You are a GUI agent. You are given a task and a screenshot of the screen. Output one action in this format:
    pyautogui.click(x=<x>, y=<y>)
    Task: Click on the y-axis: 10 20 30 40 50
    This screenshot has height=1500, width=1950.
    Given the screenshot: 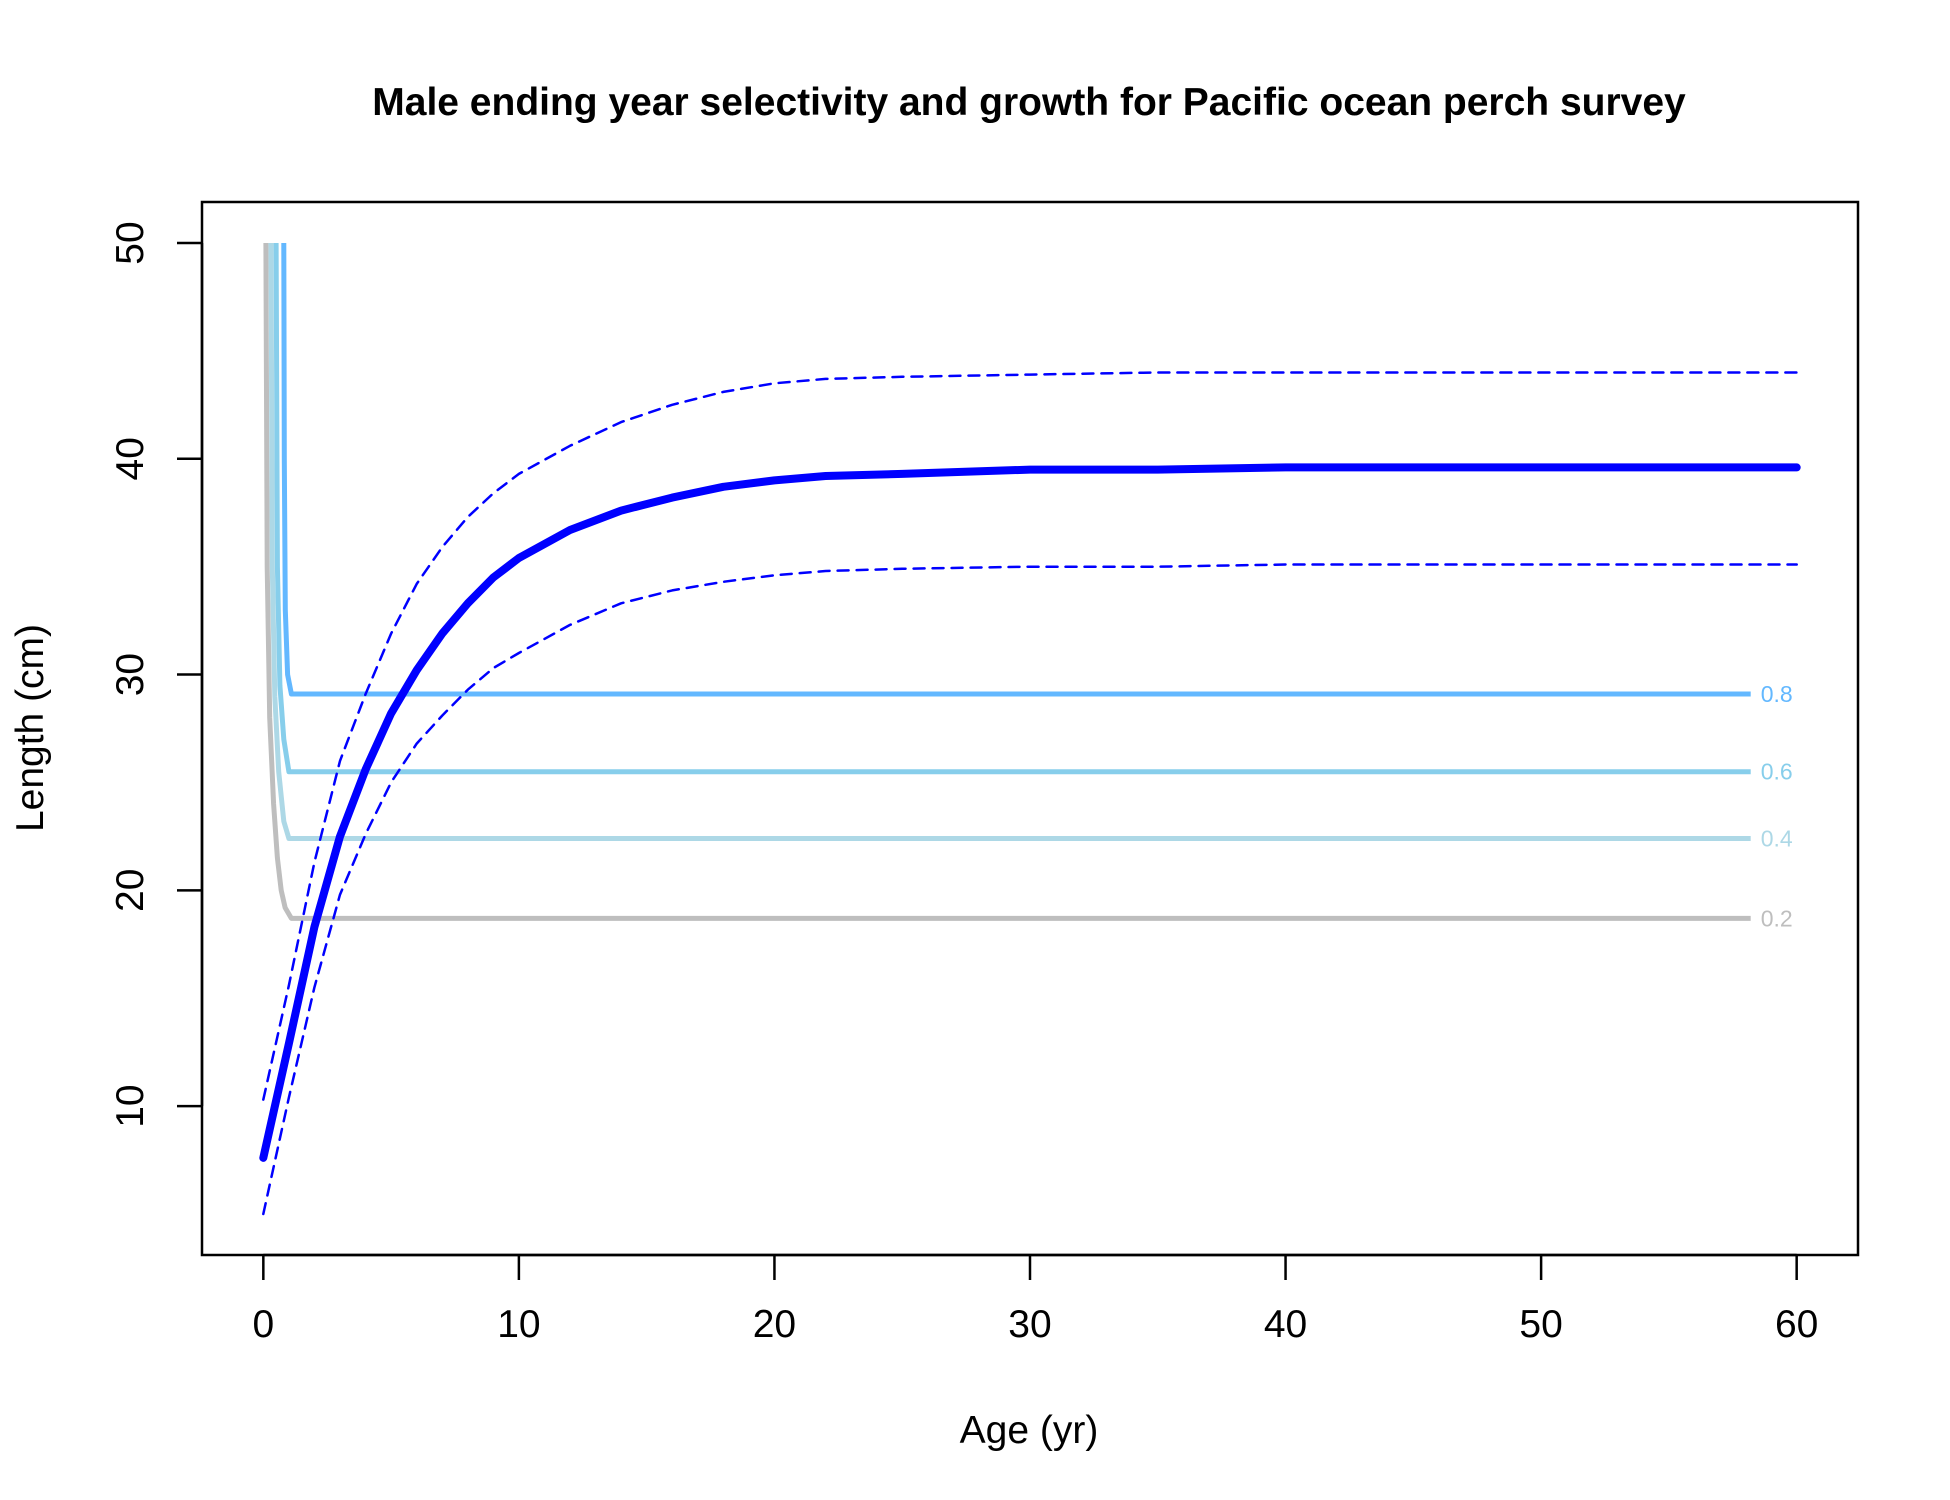 What is the action you would take?
    pyautogui.click(x=156, y=674)
    